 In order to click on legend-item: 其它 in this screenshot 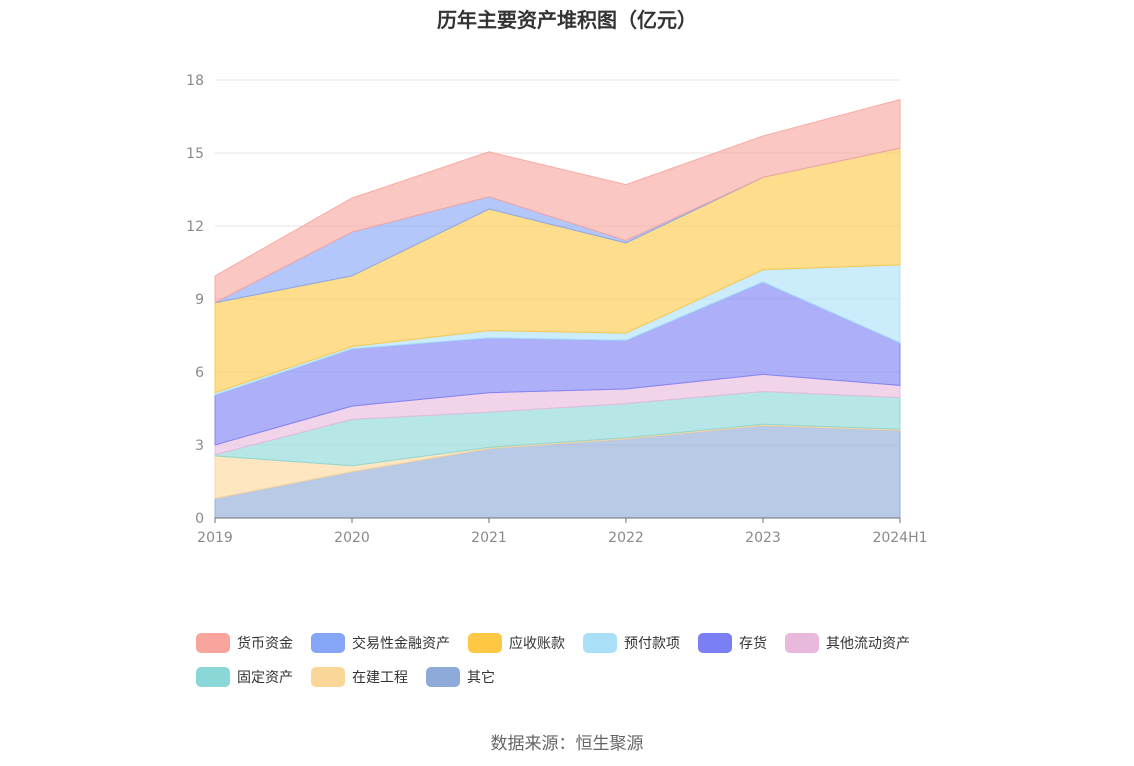, I will do `click(460, 677)`.